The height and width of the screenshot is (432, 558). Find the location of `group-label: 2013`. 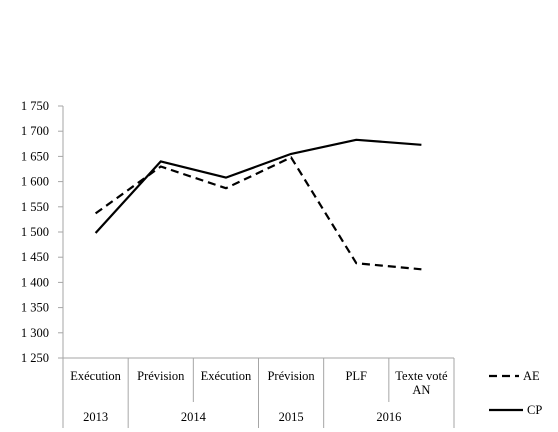

group-label: 2013 is located at coordinates (95, 417).